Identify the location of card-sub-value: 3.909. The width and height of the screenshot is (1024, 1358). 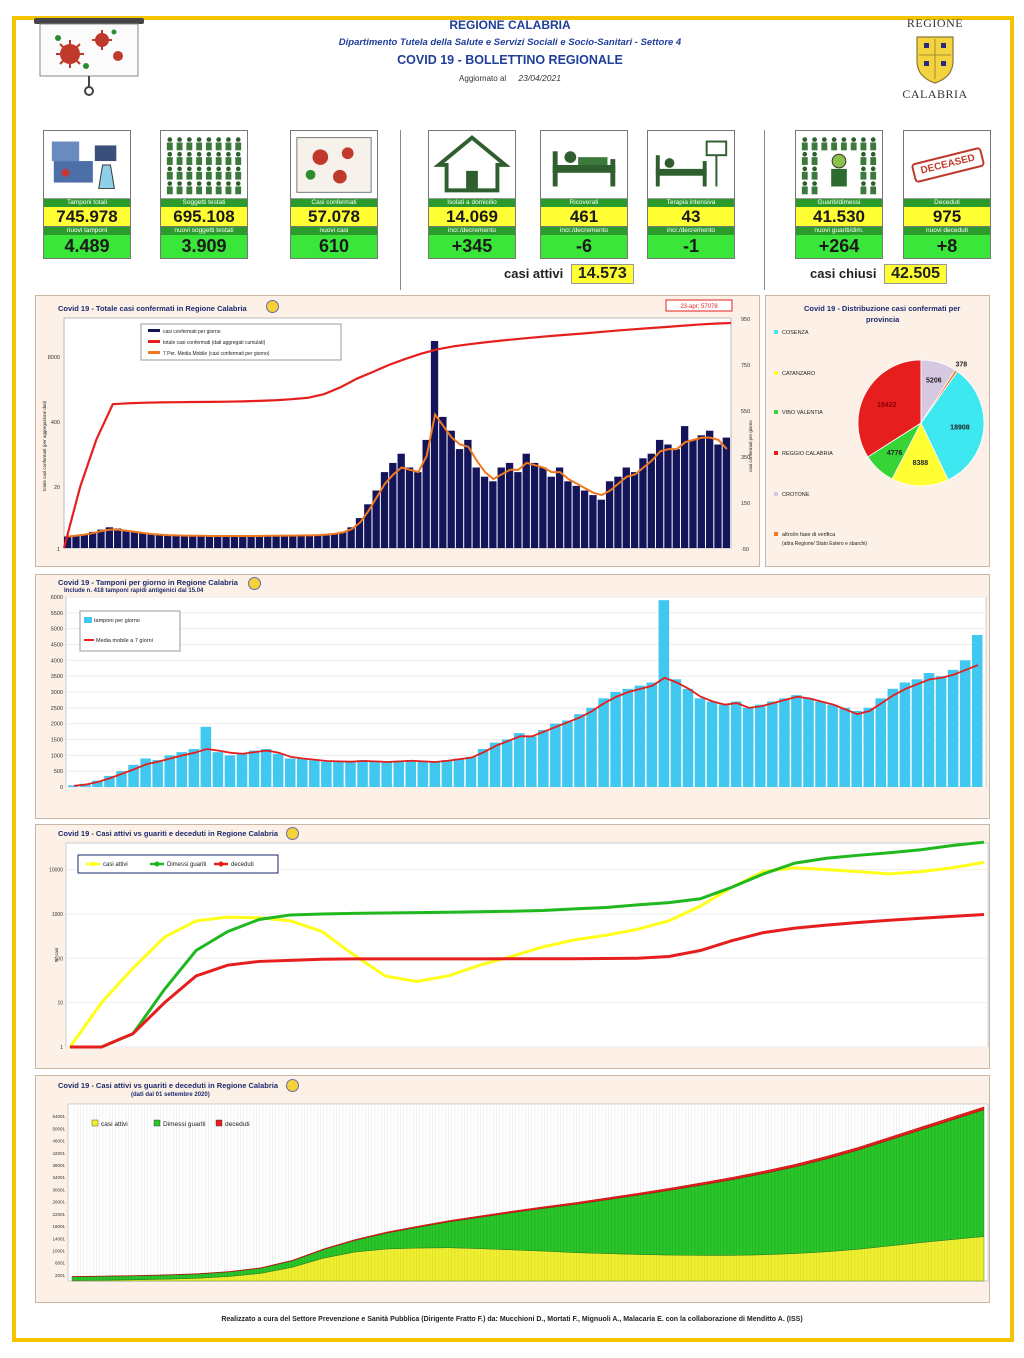
(204, 246).